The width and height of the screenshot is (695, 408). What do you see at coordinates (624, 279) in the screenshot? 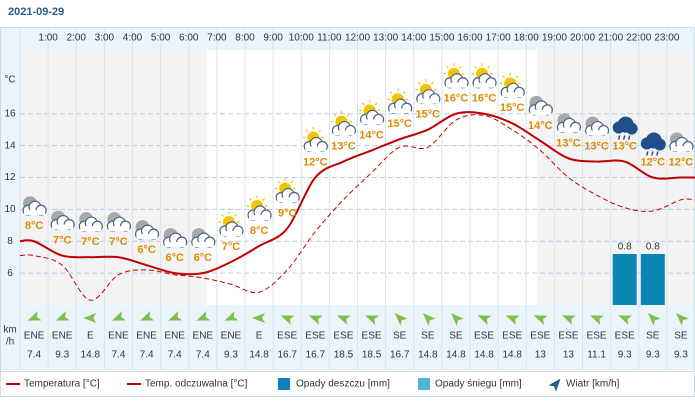
I see `rain-bar` at bounding box center [624, 279].